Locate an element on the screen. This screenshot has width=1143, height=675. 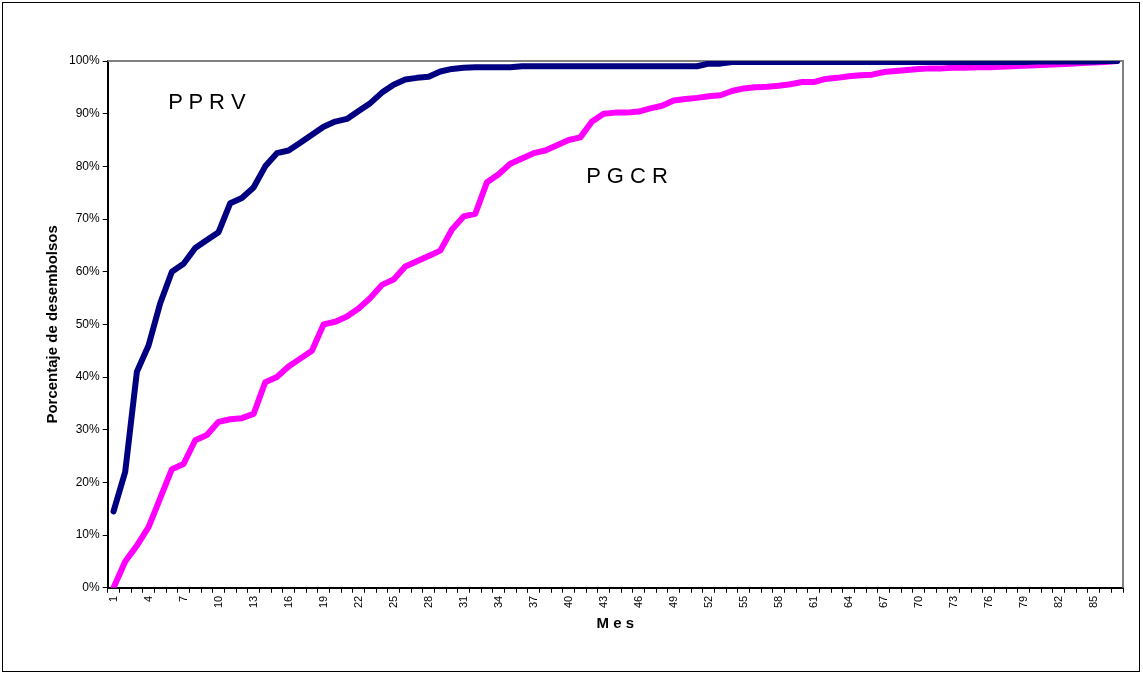
x-tick-label: 67 is located at coordinates (882, 602).